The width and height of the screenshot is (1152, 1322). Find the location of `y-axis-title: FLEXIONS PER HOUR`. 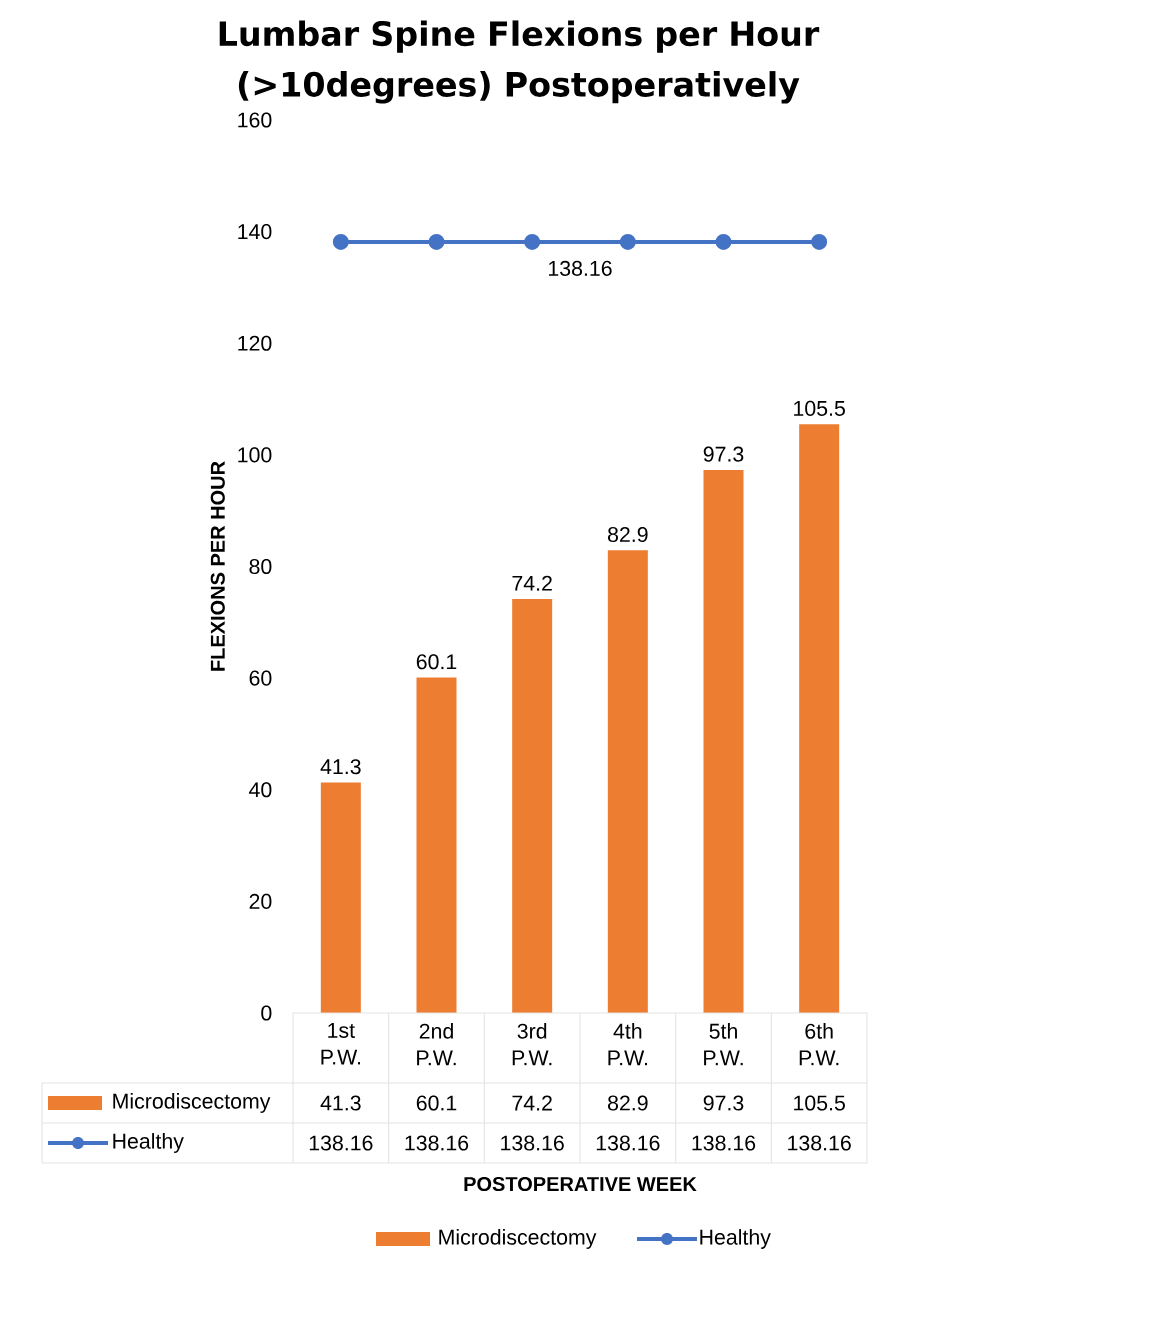

y-axis-title: FLEXIONS PER HOUR is located at coordinates (217, 566).